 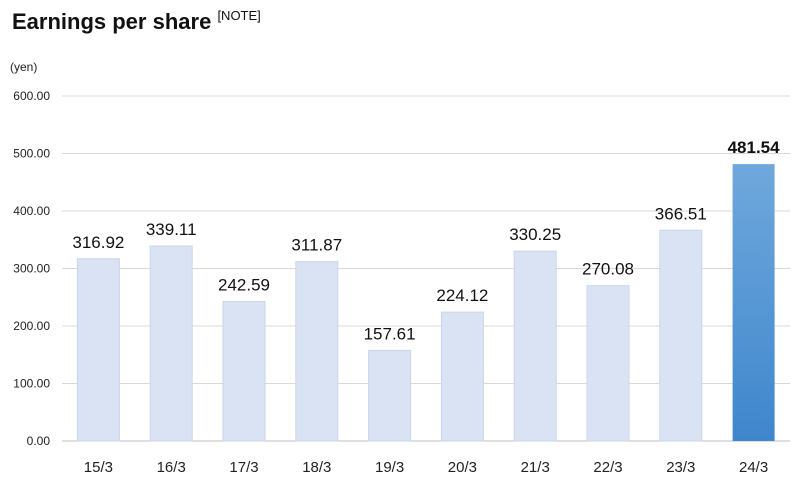 I want to click on x-tick-label: 17/3, so click(x=243, y=467).